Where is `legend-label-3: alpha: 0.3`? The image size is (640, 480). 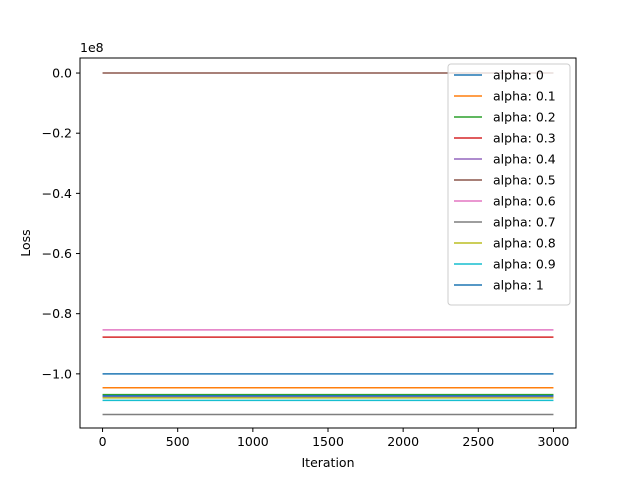
legend-label-3: alpha: 0.3 is located at coordinates (524, 138).